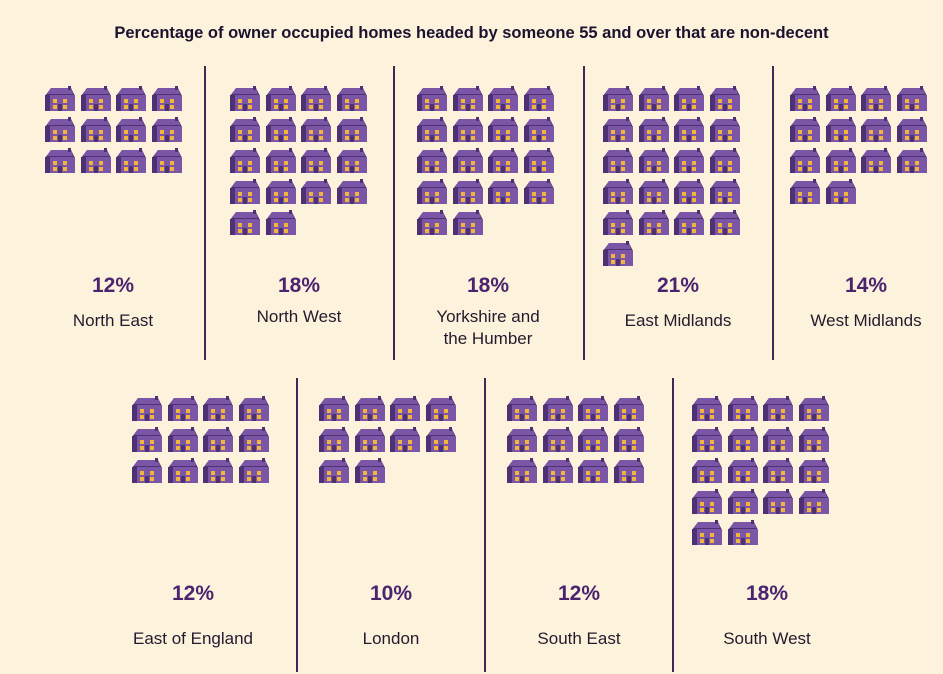 The image size is (943, 674). What do you see at coordinates (866, 320) in the screenshot?
I see `region-name: West Midlands` at bounding box center [866, 320].